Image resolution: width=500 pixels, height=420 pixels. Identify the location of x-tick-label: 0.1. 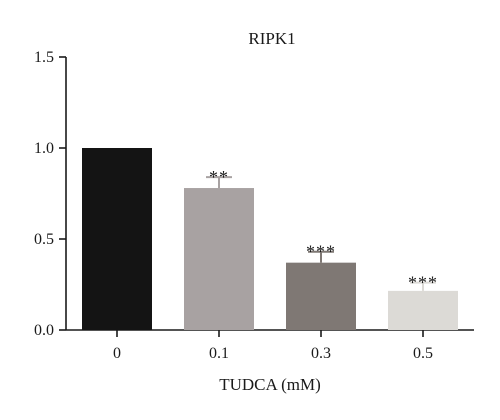
(219, 353).